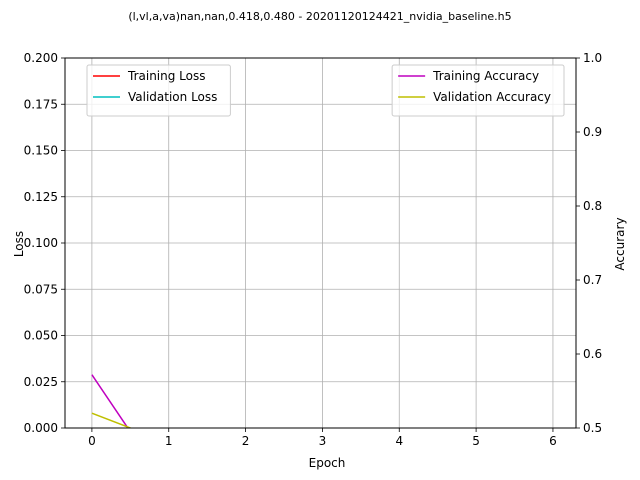 The height and width of the screenshot is (480, 640). I want to click on y2-tick-label: 0.8, so click(592, 206).